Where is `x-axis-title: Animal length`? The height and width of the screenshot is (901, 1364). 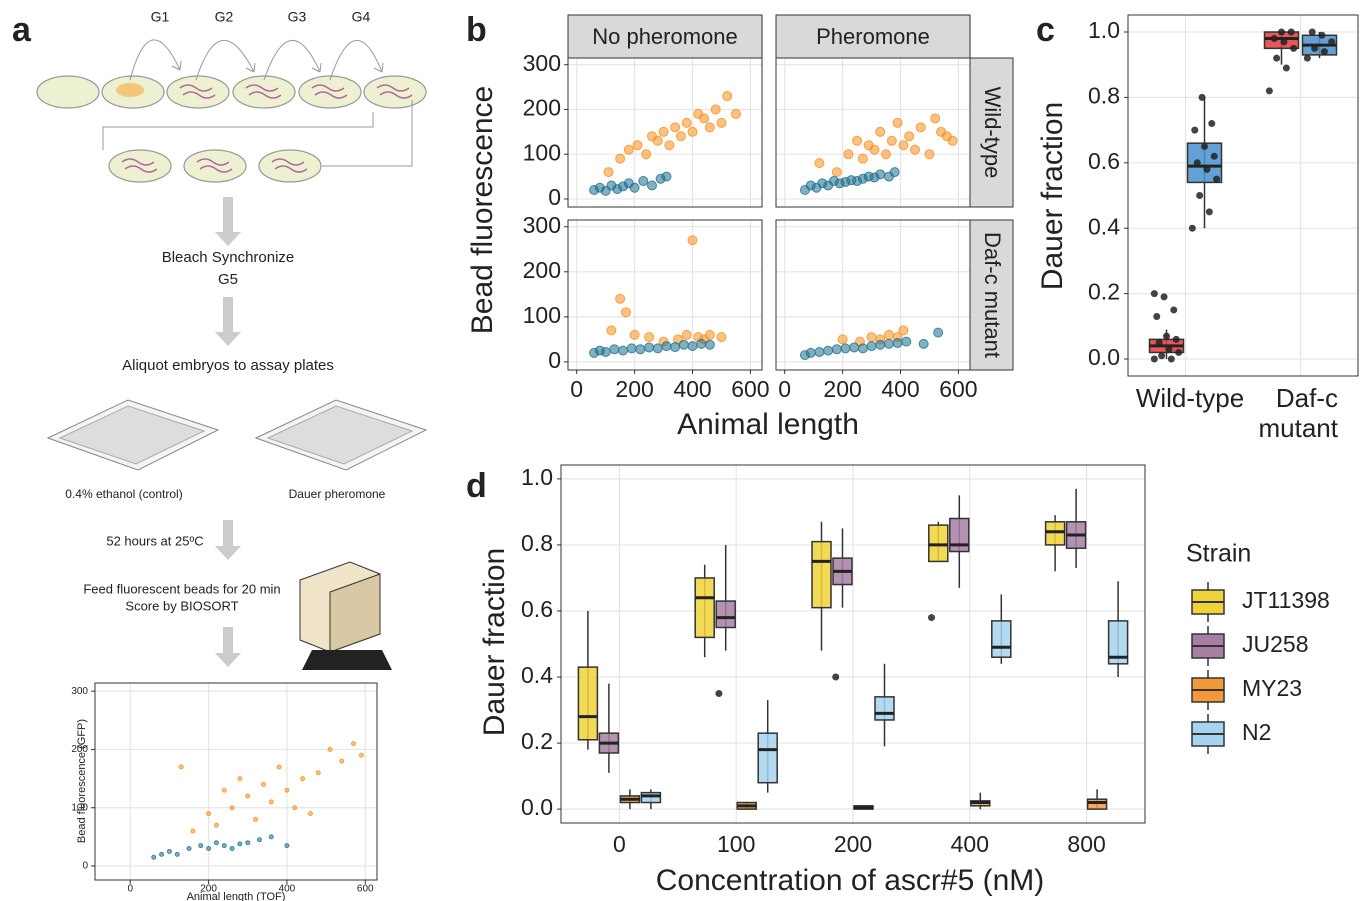 x-axis-title: Animal length is located at coordinates (768, 424).